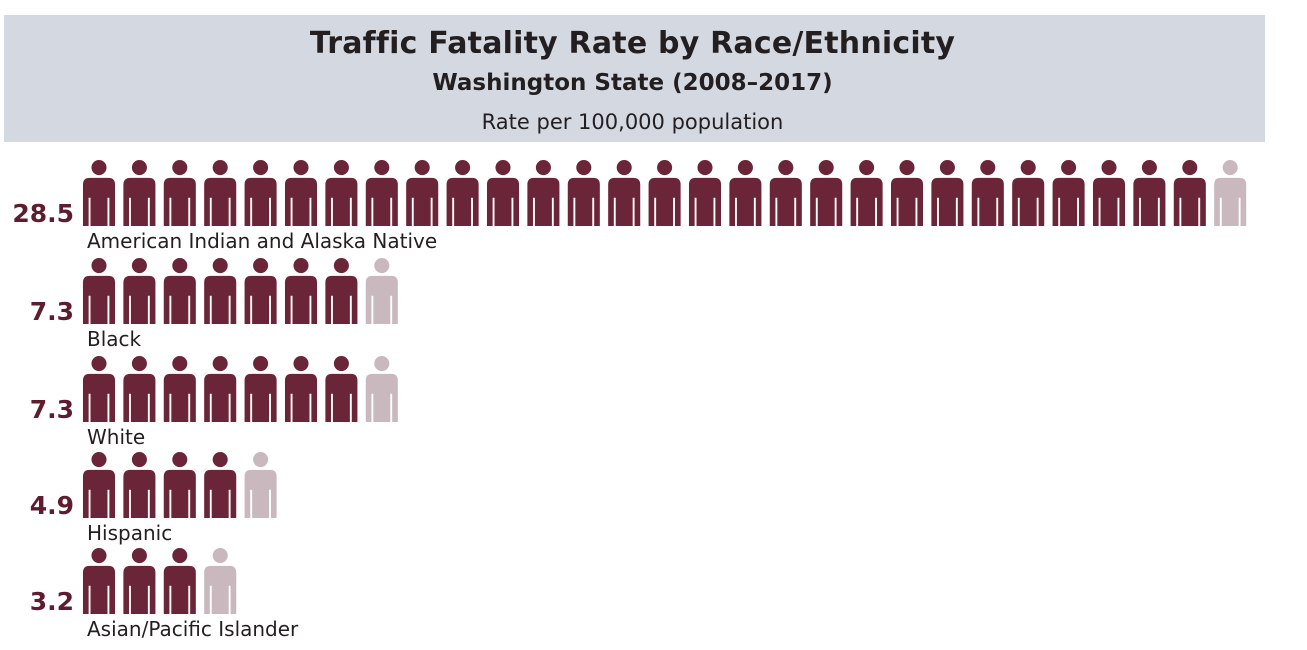 The image size is (1307, 650). I want to click on pictogram-row: 28.5 American Indian and Alaska Native, so click(629, 206).